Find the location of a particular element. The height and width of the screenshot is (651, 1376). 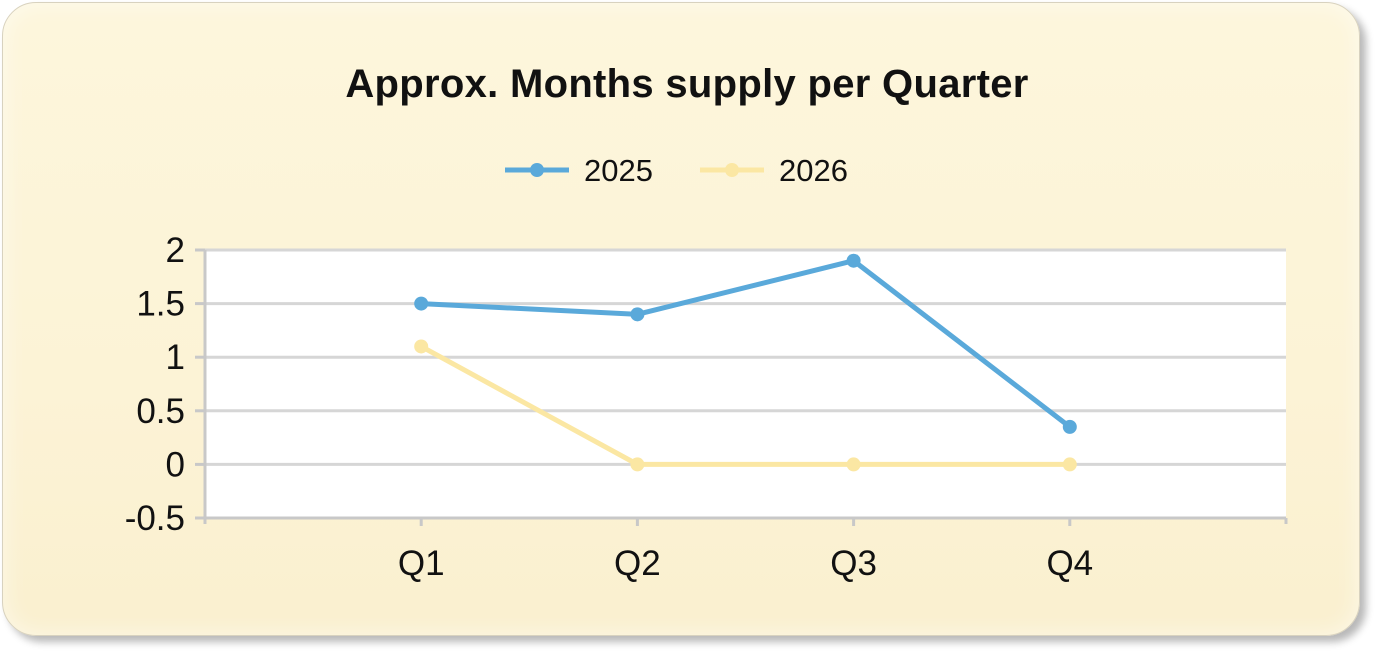

series-2025 is located at coordinates (745, 343).